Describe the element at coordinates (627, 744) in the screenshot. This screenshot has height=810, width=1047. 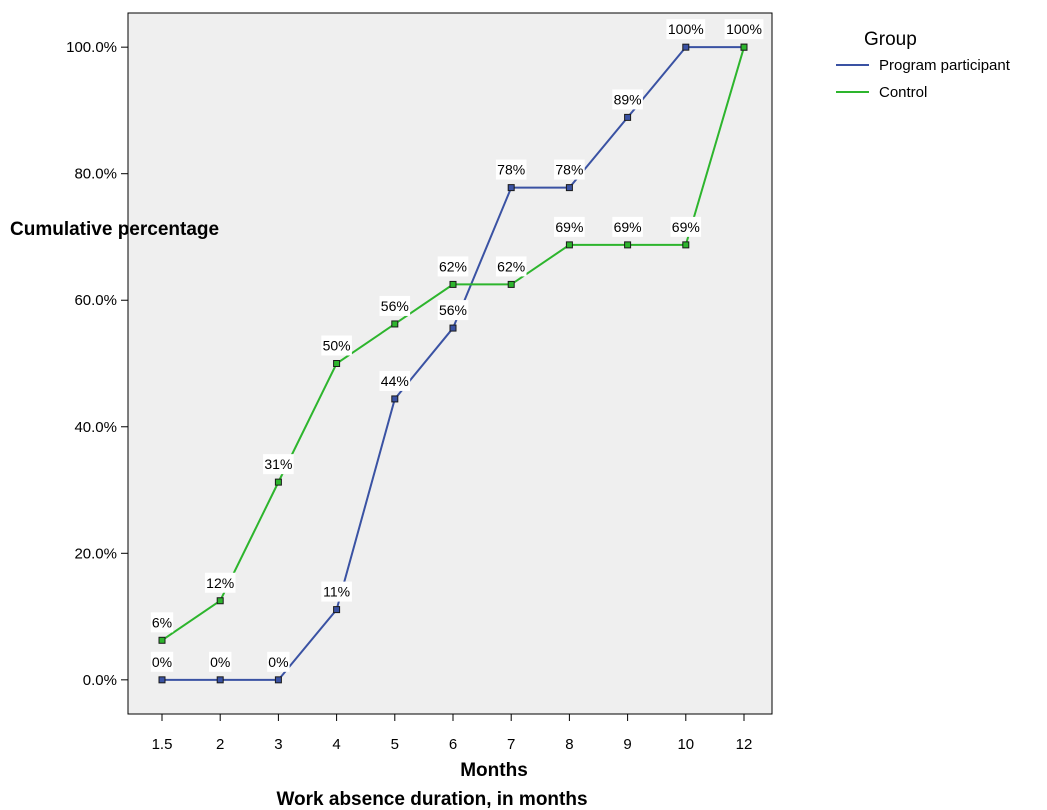
I see `x-tick-label: 9` at that location.